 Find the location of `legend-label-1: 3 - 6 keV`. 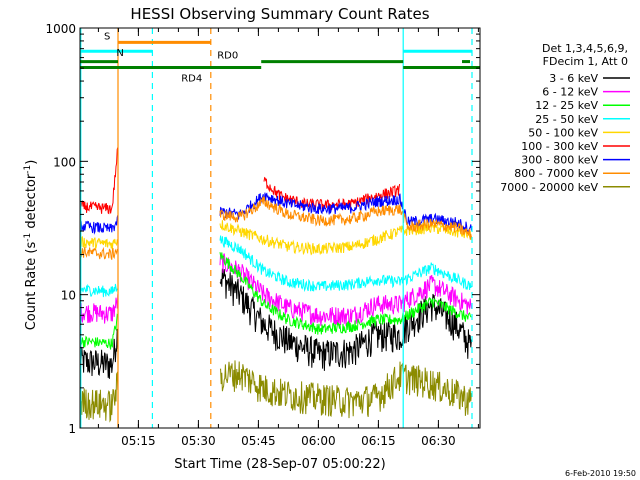

legend-label-1: 3 - 6 keV is located at coordinates (573, 78).